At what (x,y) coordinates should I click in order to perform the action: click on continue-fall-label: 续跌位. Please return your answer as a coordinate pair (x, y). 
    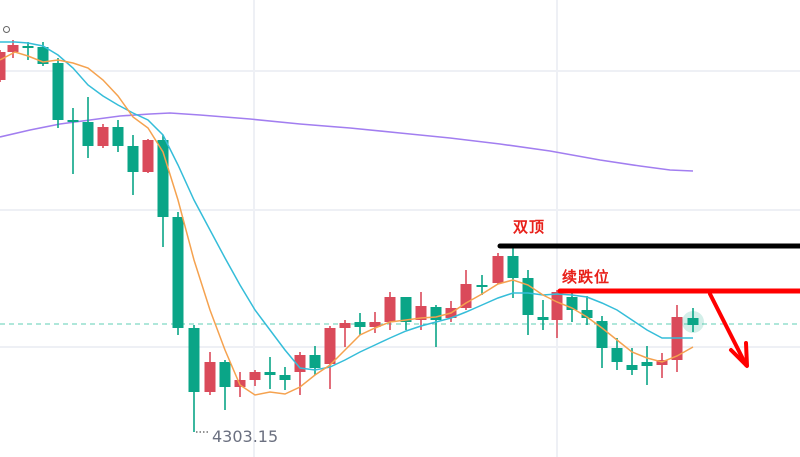
    Looking at the image, I should click on (586, 277).